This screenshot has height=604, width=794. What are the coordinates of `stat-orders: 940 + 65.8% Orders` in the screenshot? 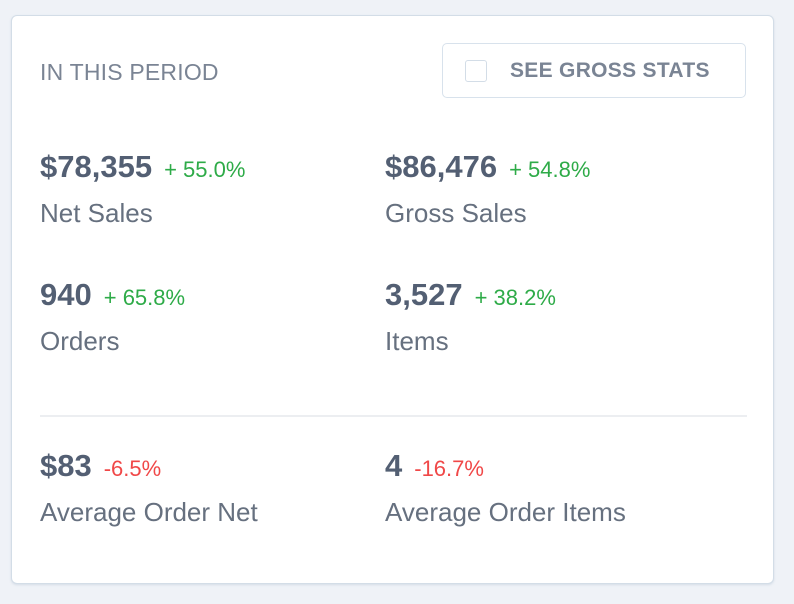 It's located at (112, 317).